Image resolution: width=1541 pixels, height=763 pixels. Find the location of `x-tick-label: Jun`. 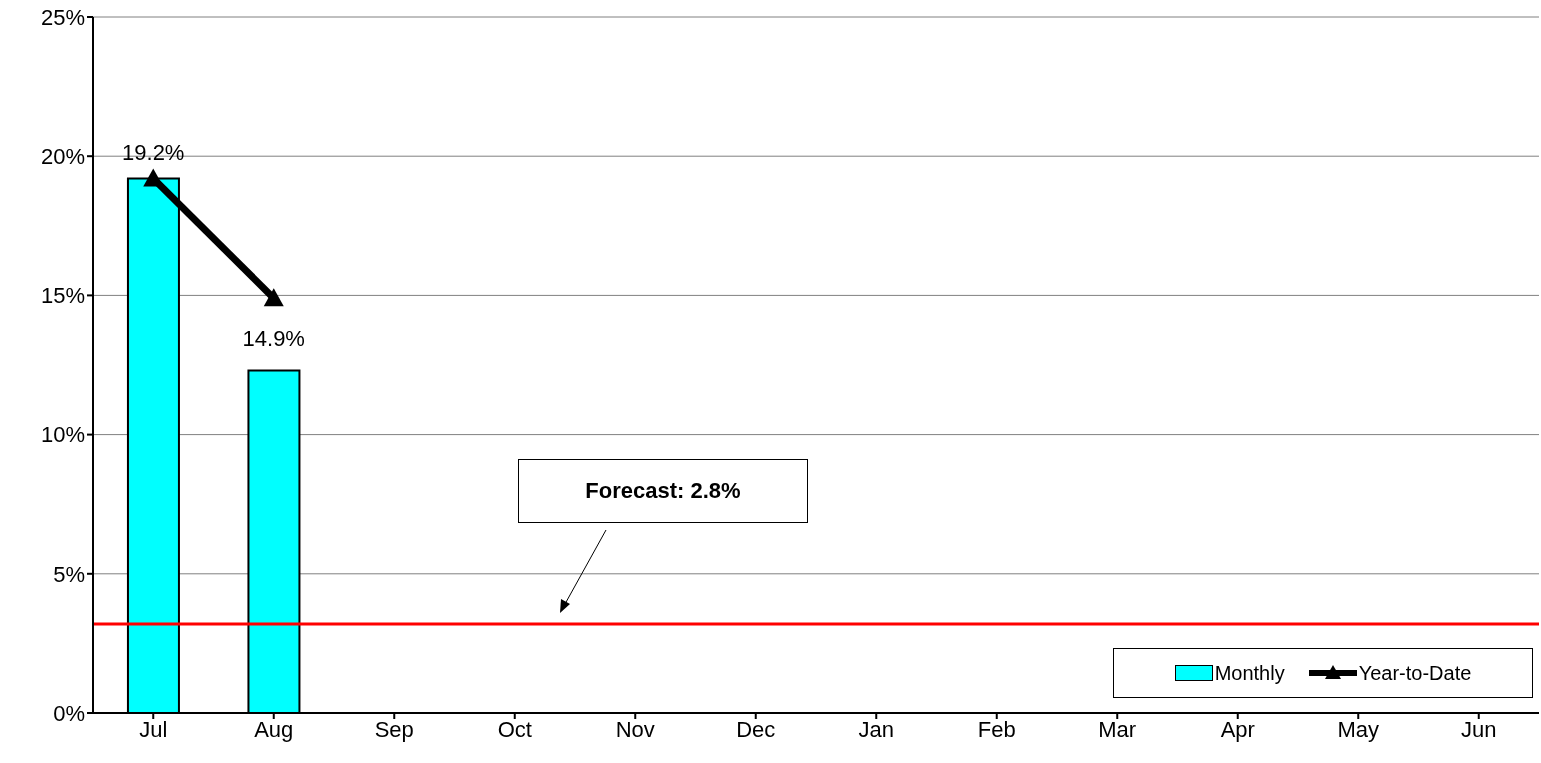

x-tick-label: Jun is located at coordinates (1479, 729).